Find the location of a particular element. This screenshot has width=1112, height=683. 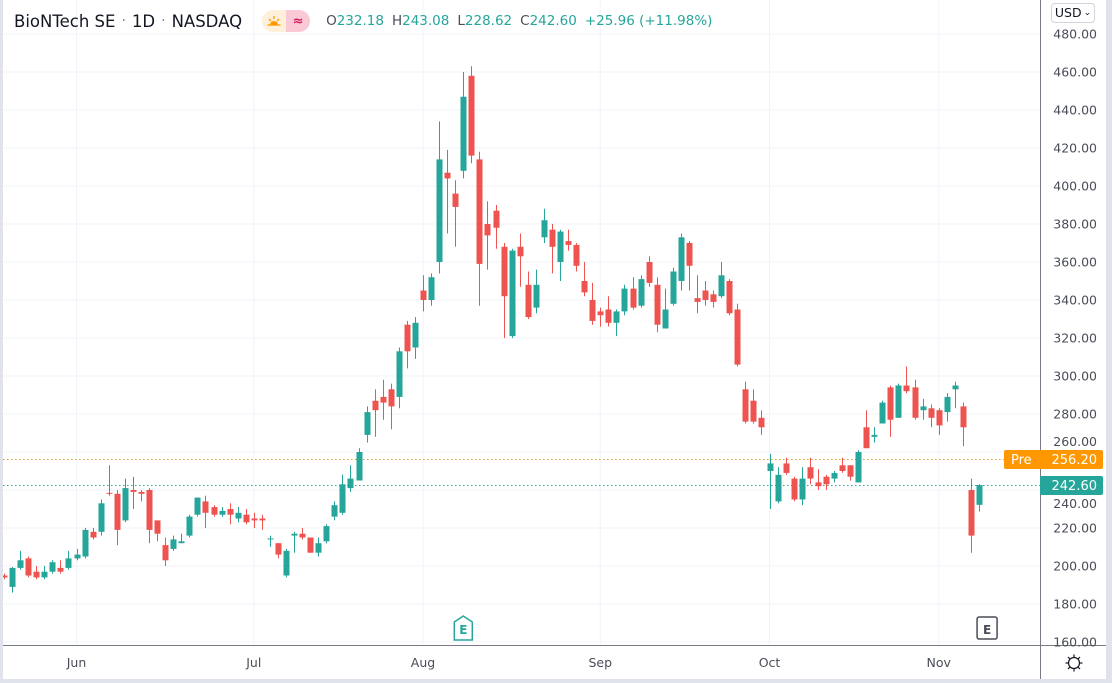

pre-market-price-label: Pre 256.20 is located at coordinates (1053, 459).